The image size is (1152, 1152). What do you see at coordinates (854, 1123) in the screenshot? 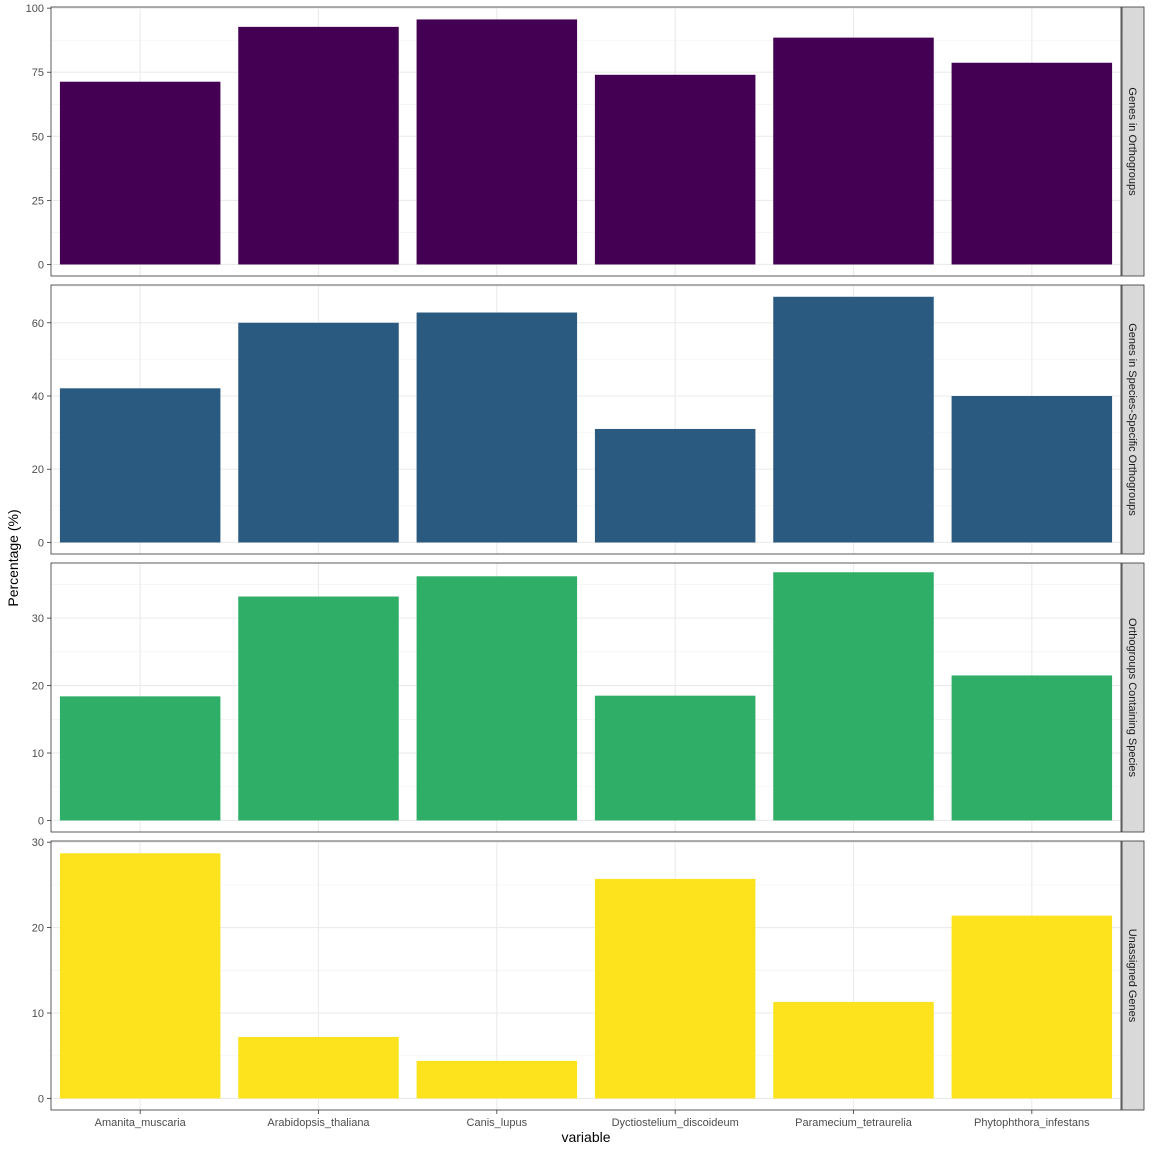
I see `x-tick-label: Paramecium_tetraurelia` at bounding box center [854, 1123].